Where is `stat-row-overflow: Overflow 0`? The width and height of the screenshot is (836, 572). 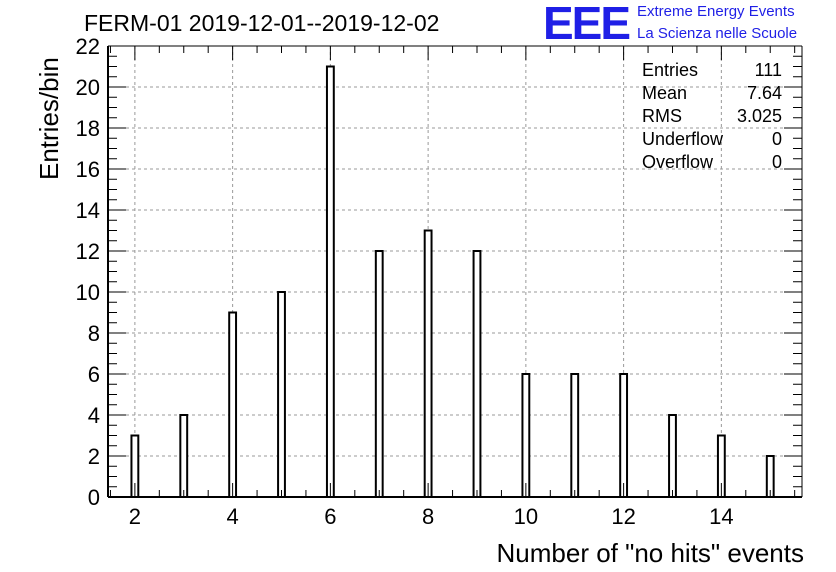
stat-row-overflow: Overflow 0 is located at coordinates (712, 162).